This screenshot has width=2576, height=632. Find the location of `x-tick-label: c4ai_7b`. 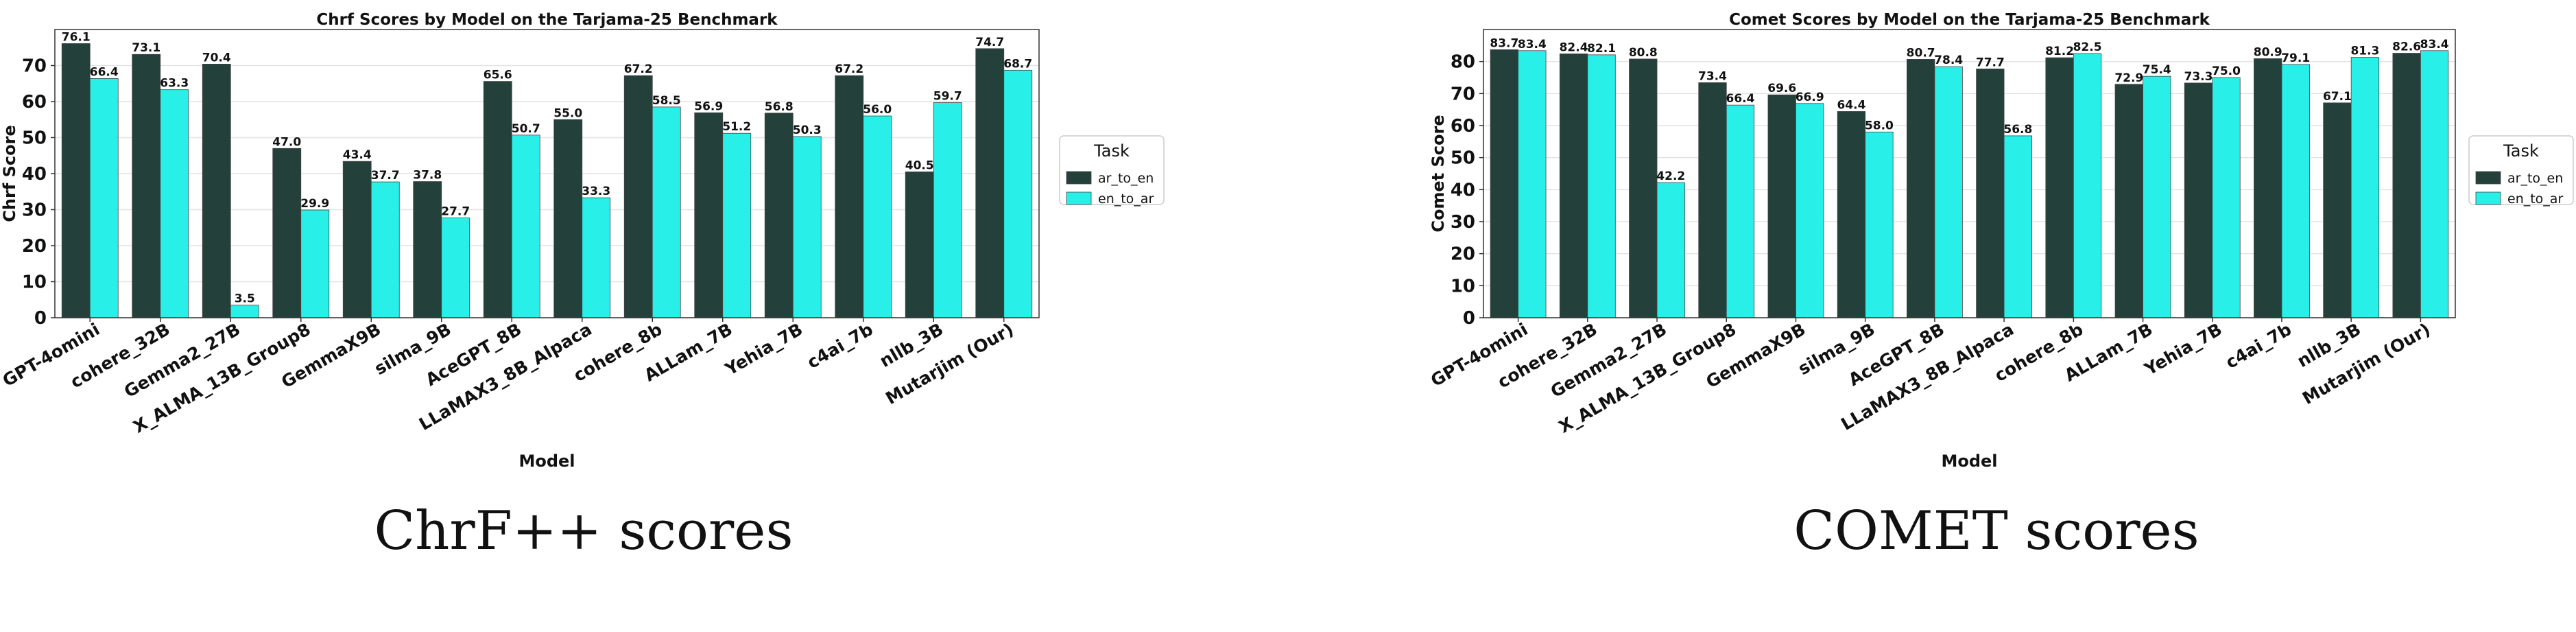

x-tick-label: c4ai_7b is located at coordinates (2258, 346).